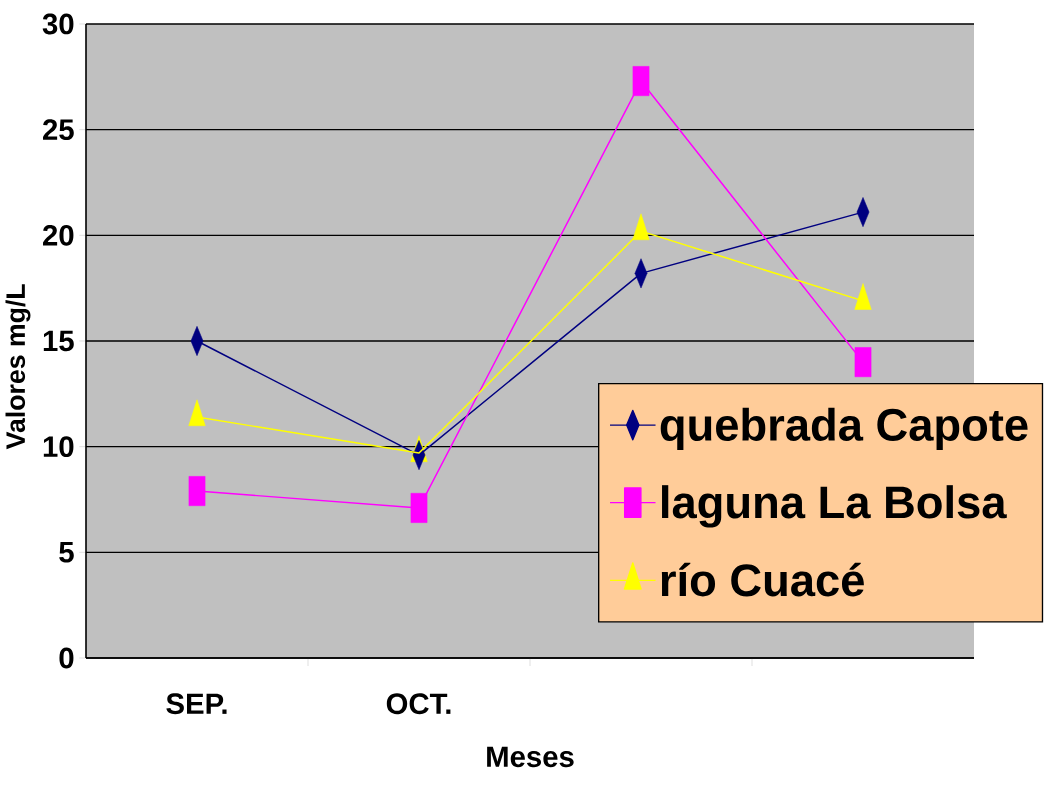  I want to click on x-tick-label: SEP., so click(196, 704).